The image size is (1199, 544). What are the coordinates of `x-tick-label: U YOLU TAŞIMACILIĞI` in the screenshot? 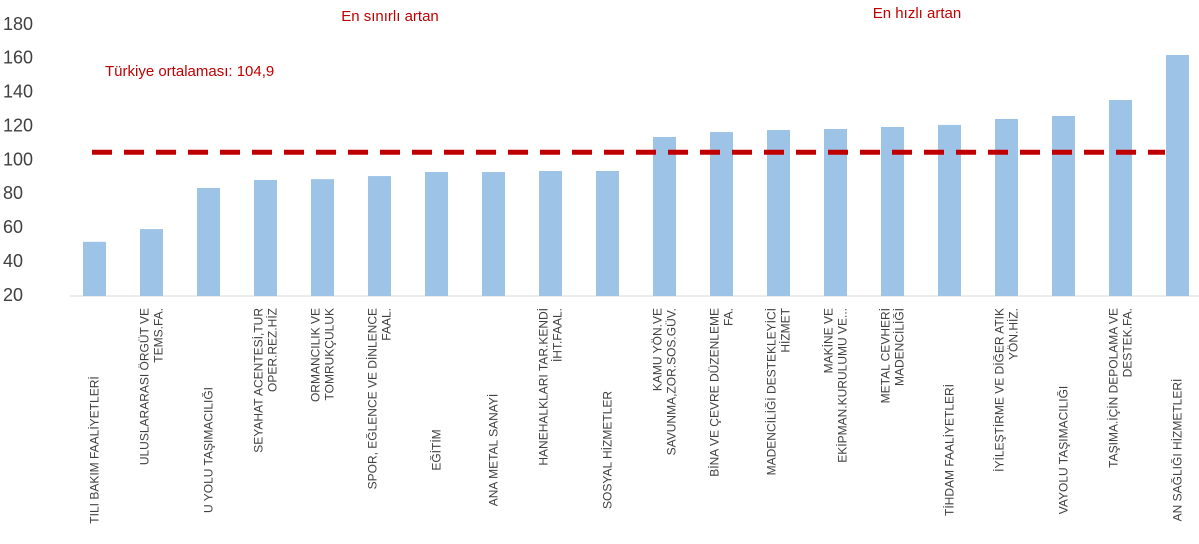 It's located at (208, 450).